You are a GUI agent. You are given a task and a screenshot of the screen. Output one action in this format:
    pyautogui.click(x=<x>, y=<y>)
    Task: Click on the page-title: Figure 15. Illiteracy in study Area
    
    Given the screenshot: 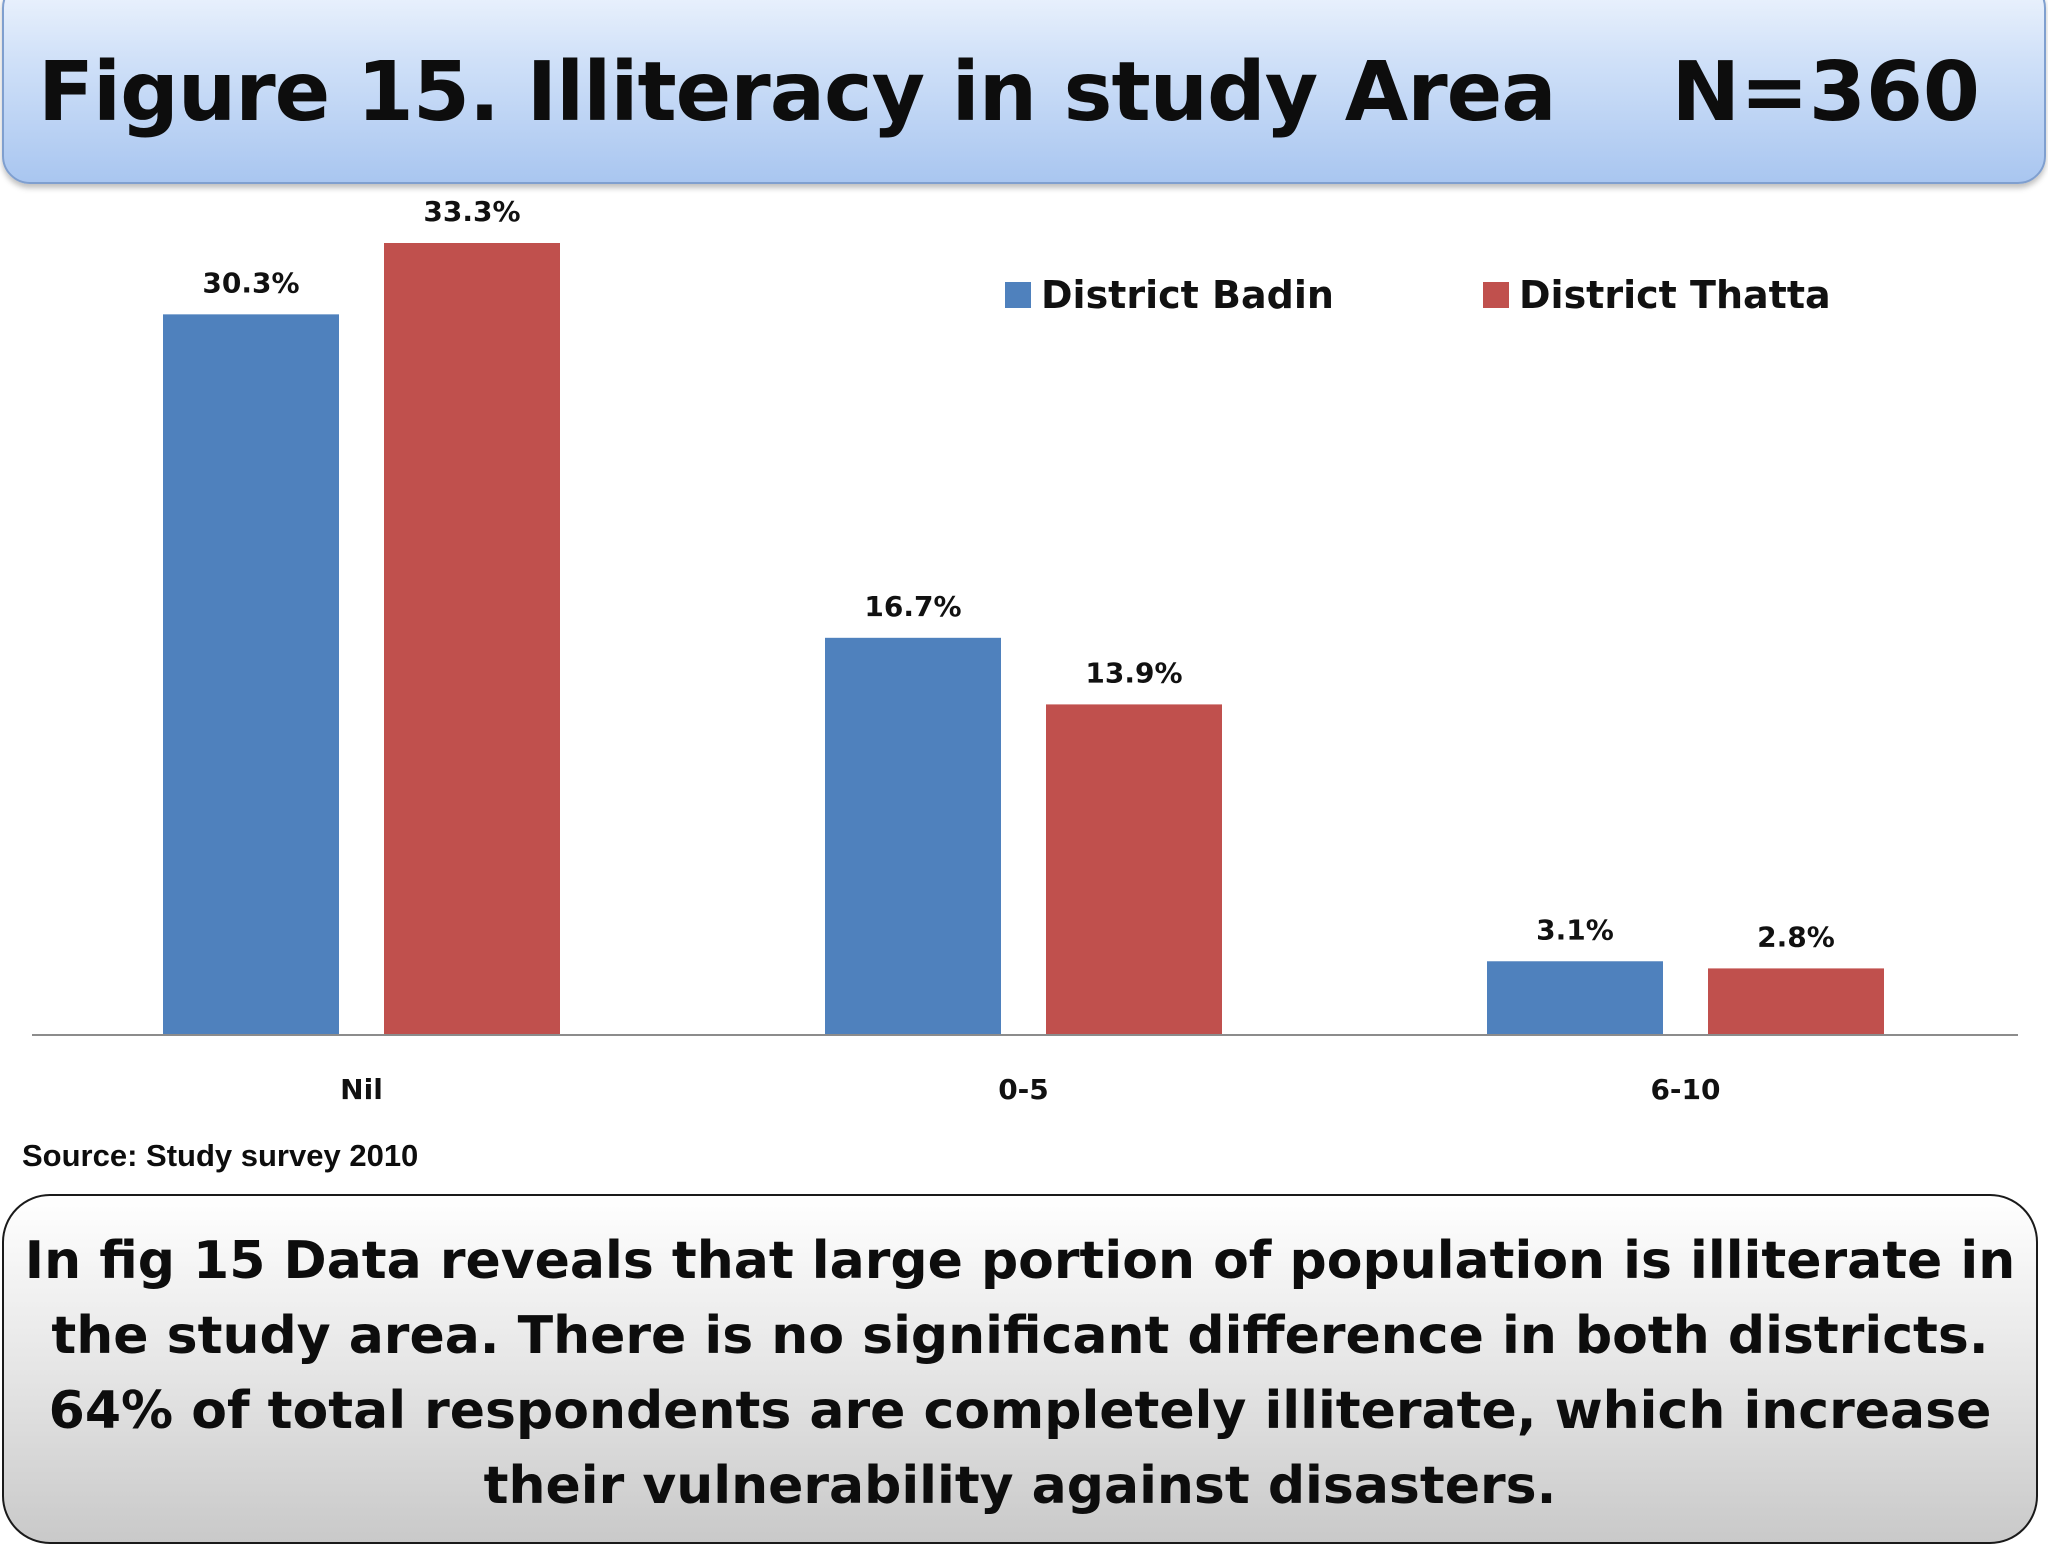 What is the action you would take?
    pyautogui.click(x=797, y=92)
    